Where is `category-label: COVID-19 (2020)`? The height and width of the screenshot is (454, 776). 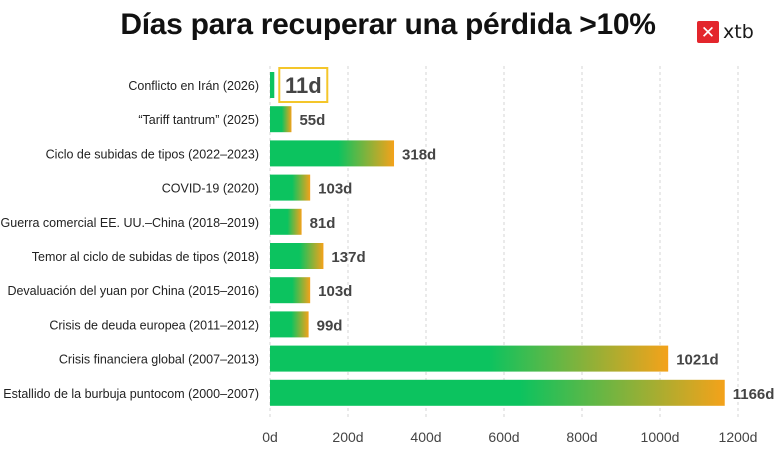
category-label: COVID-19 (2020) is located at coordinates (210, 189).